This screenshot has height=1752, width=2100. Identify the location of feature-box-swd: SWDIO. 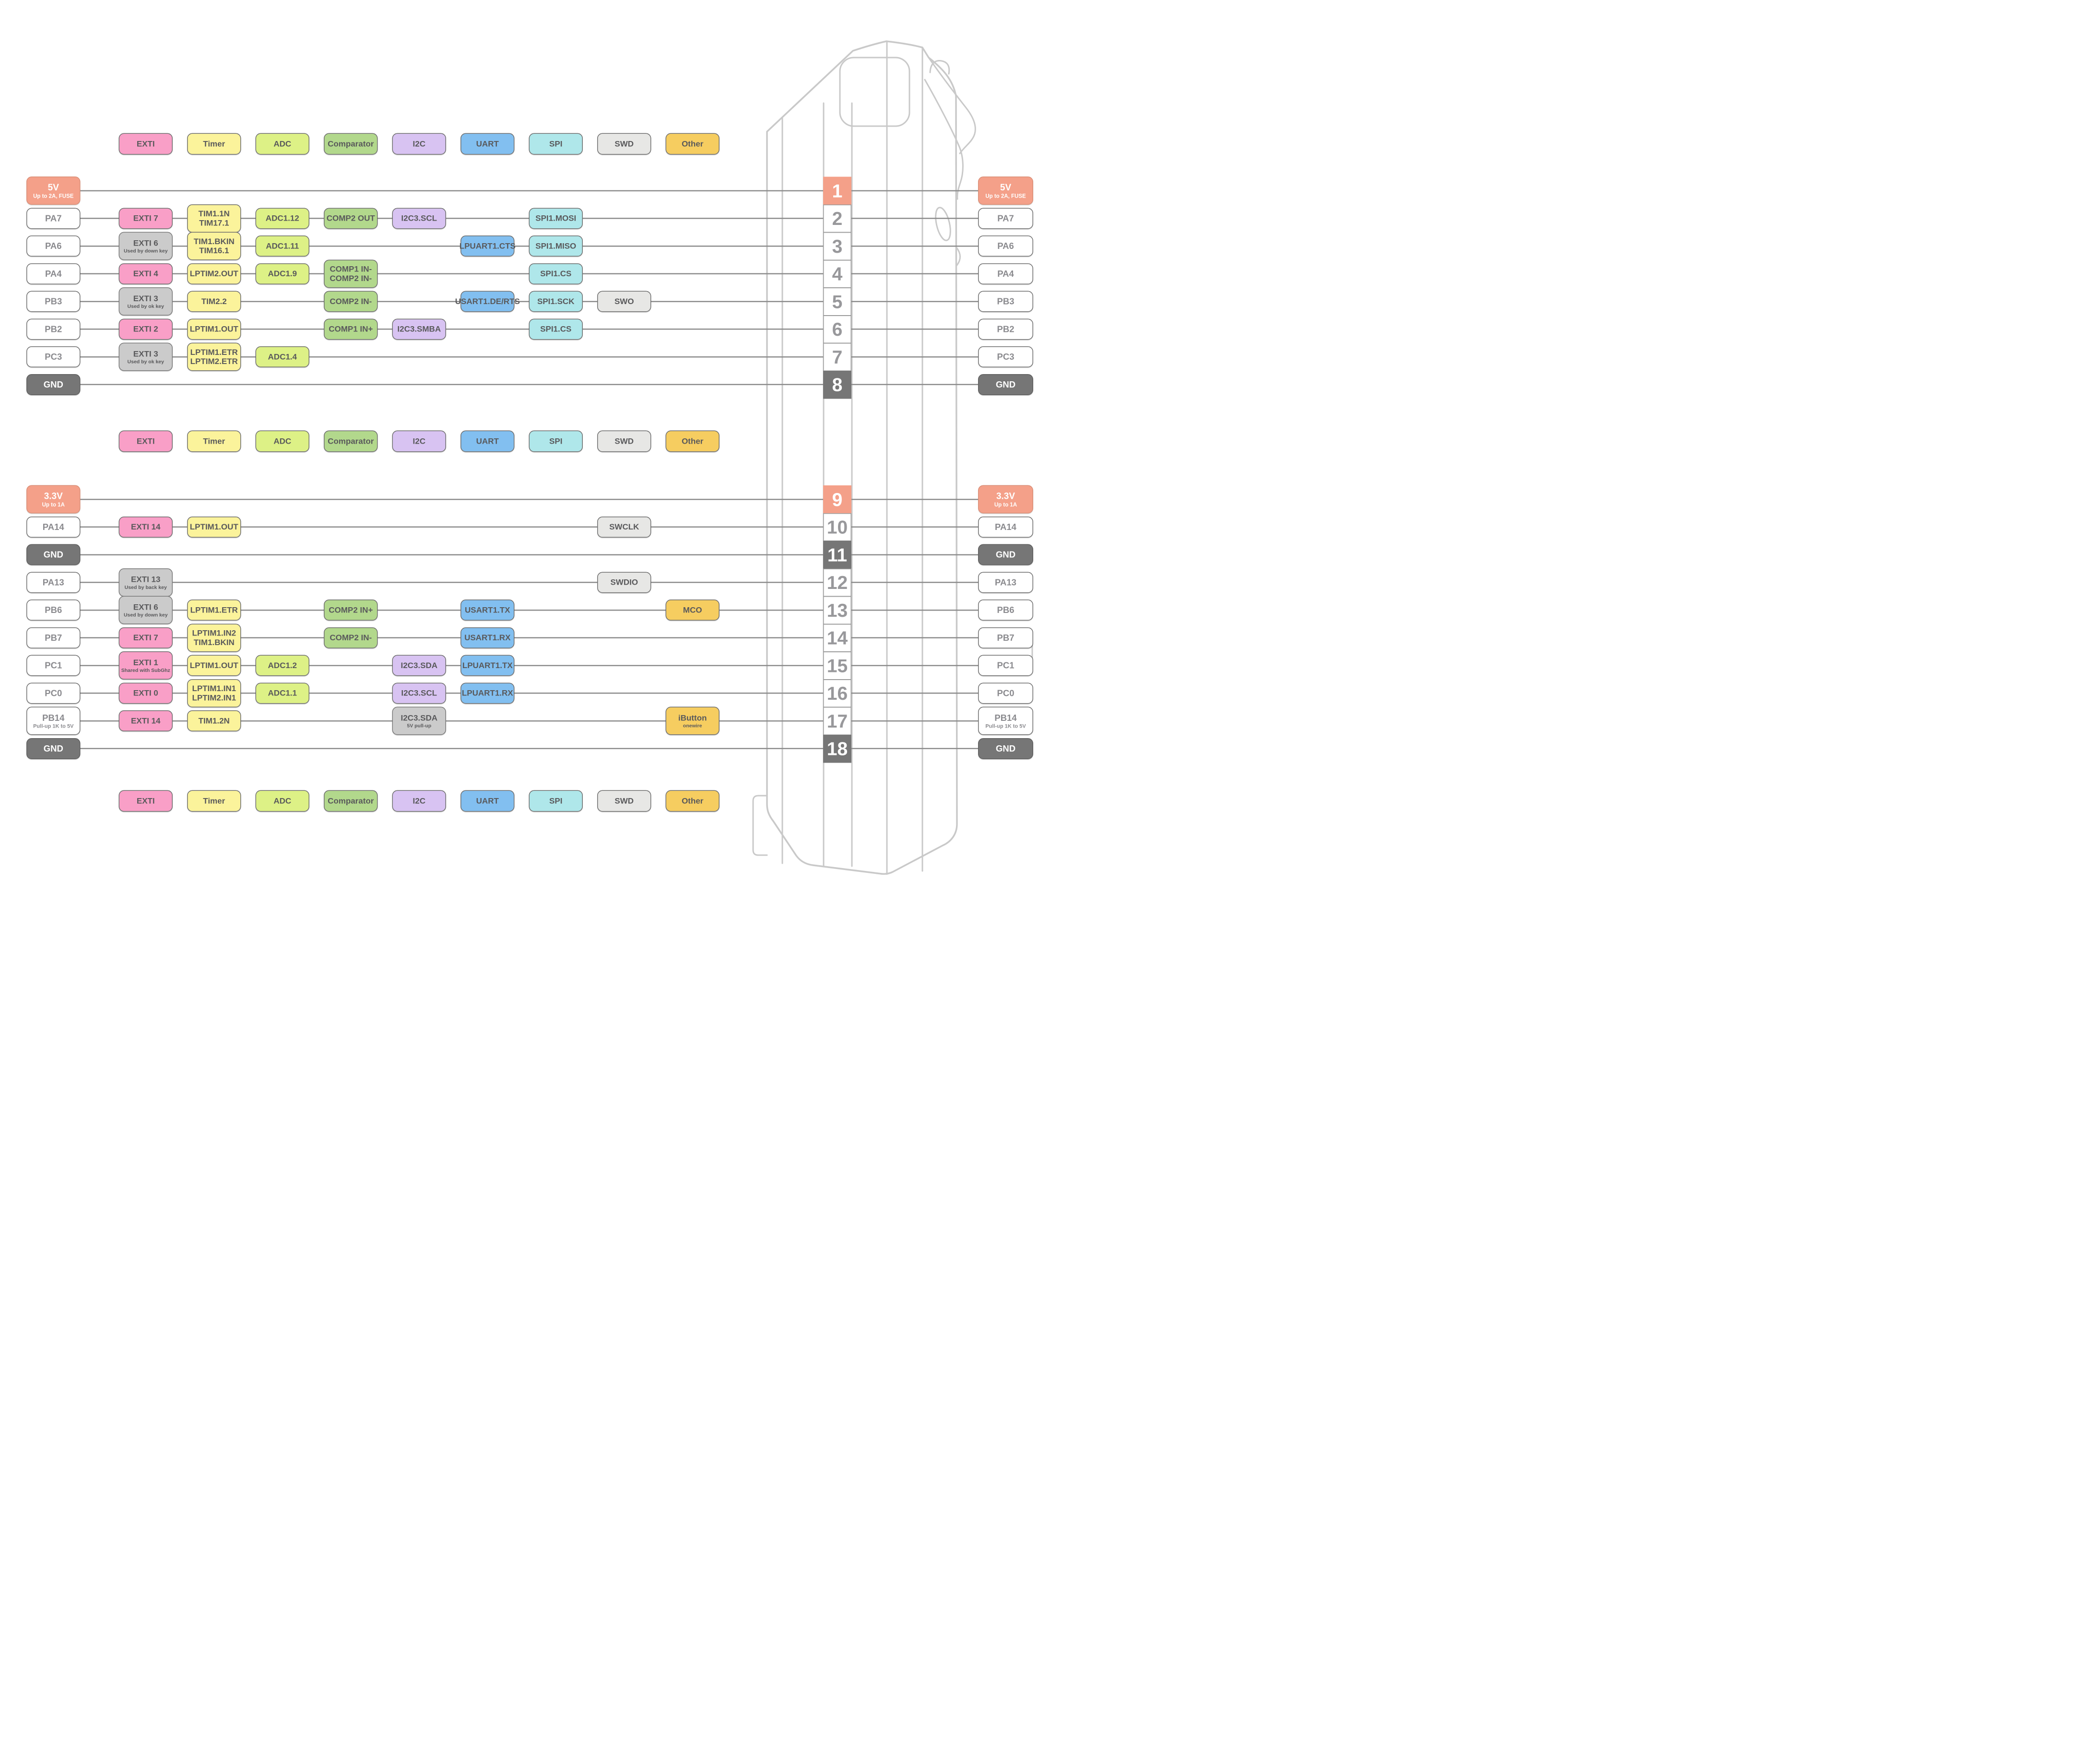
(624, 583).